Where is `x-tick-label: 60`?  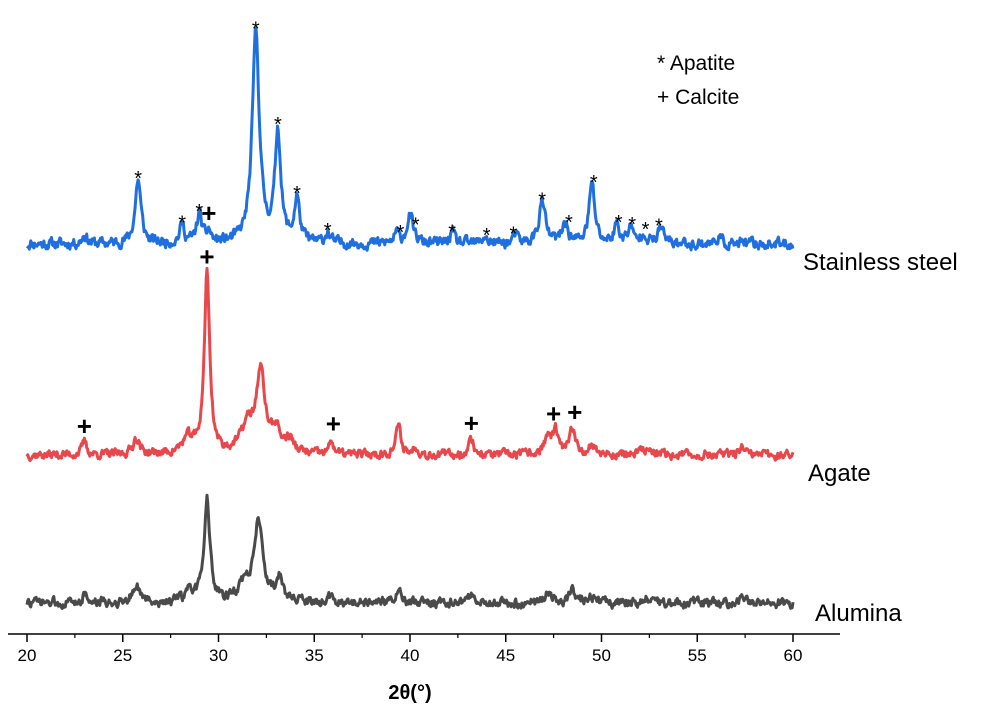 x-tick-label: 60 is located at coordinates (793, 655).